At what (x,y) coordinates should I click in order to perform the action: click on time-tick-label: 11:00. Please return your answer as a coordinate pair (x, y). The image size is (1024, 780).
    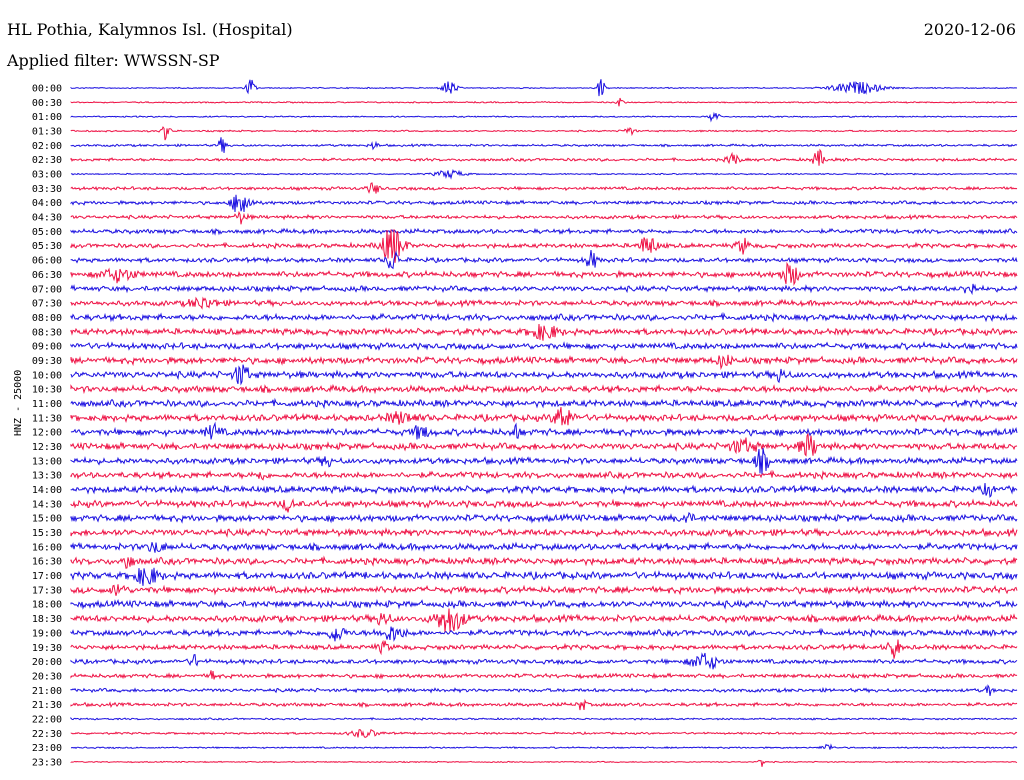
    Looking at the image, I should click on (47, 404).